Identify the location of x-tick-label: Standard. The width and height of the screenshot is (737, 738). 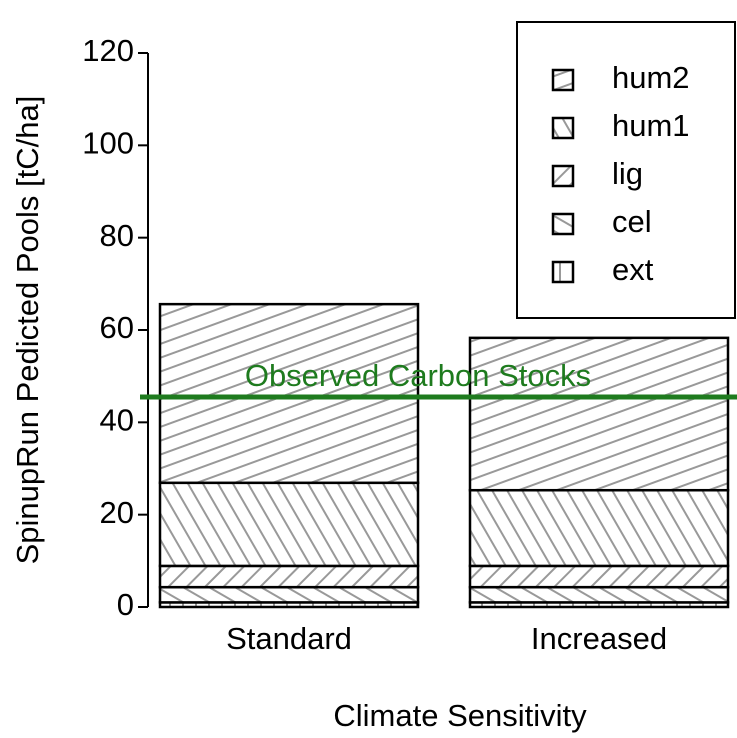
(289, 638).